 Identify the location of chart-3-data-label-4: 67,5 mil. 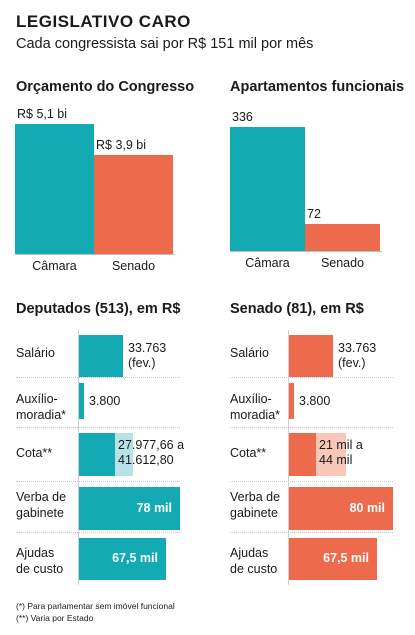
(346, 558).